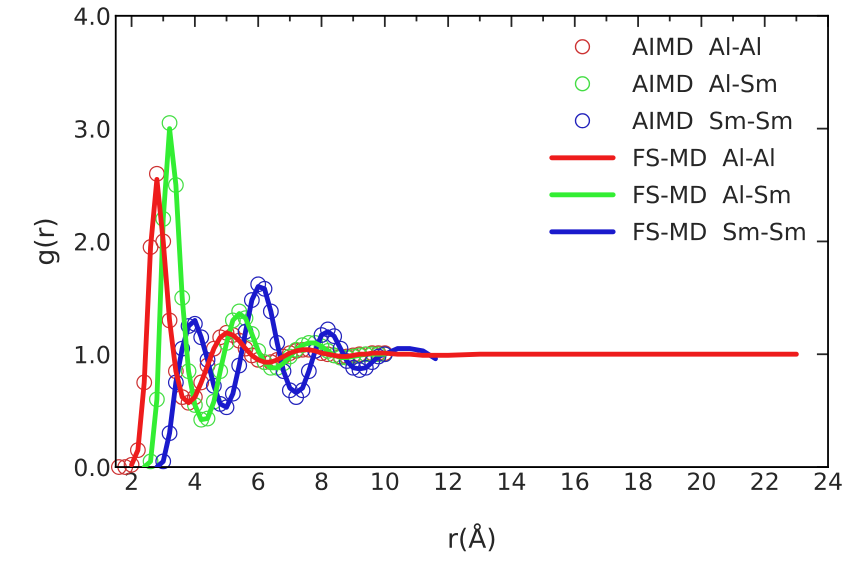 Image resolution: width=851 pixels, height=586 pixels. What do you see at coordinates (472, 537) in the screenshot?
I see `x-axis-title: r(Å)` at bounding box center [472, 537].